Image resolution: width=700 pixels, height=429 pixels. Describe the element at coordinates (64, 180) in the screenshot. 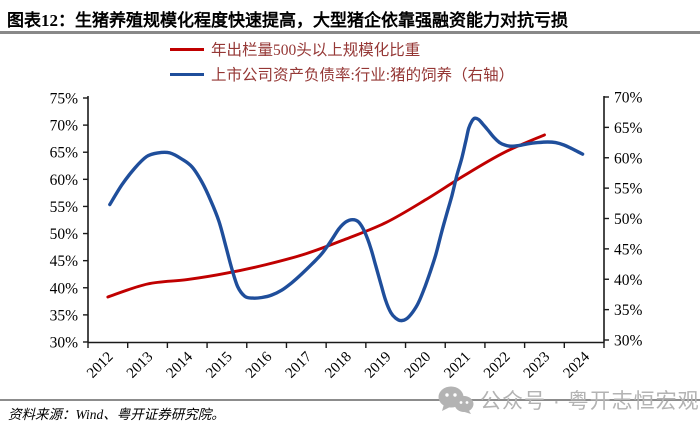

I see `left-axis-tick-label: 60%` at that location.